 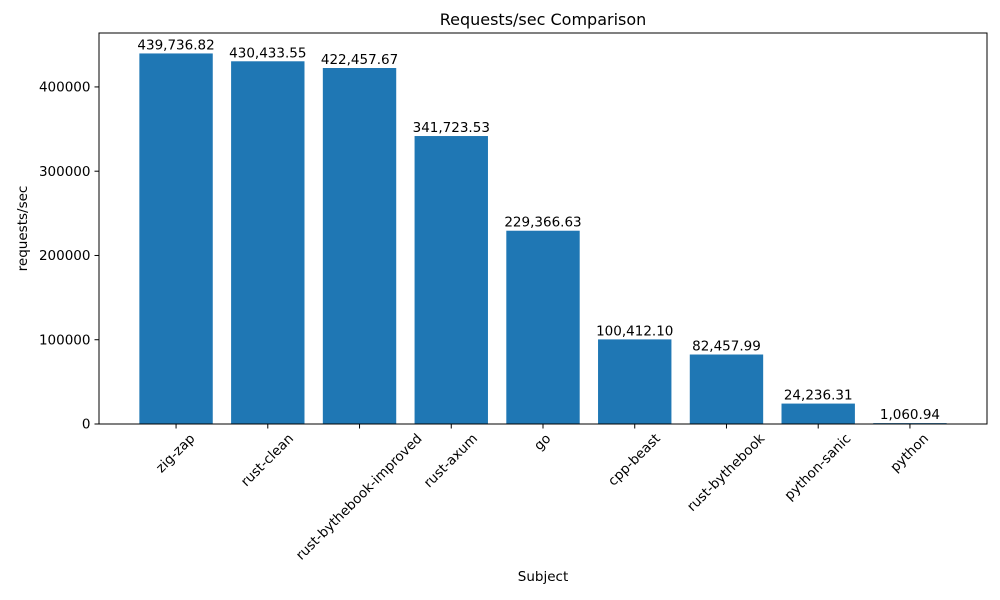 I want to click on bar-value-label: 341,723.53, so click(x=451, y=128).